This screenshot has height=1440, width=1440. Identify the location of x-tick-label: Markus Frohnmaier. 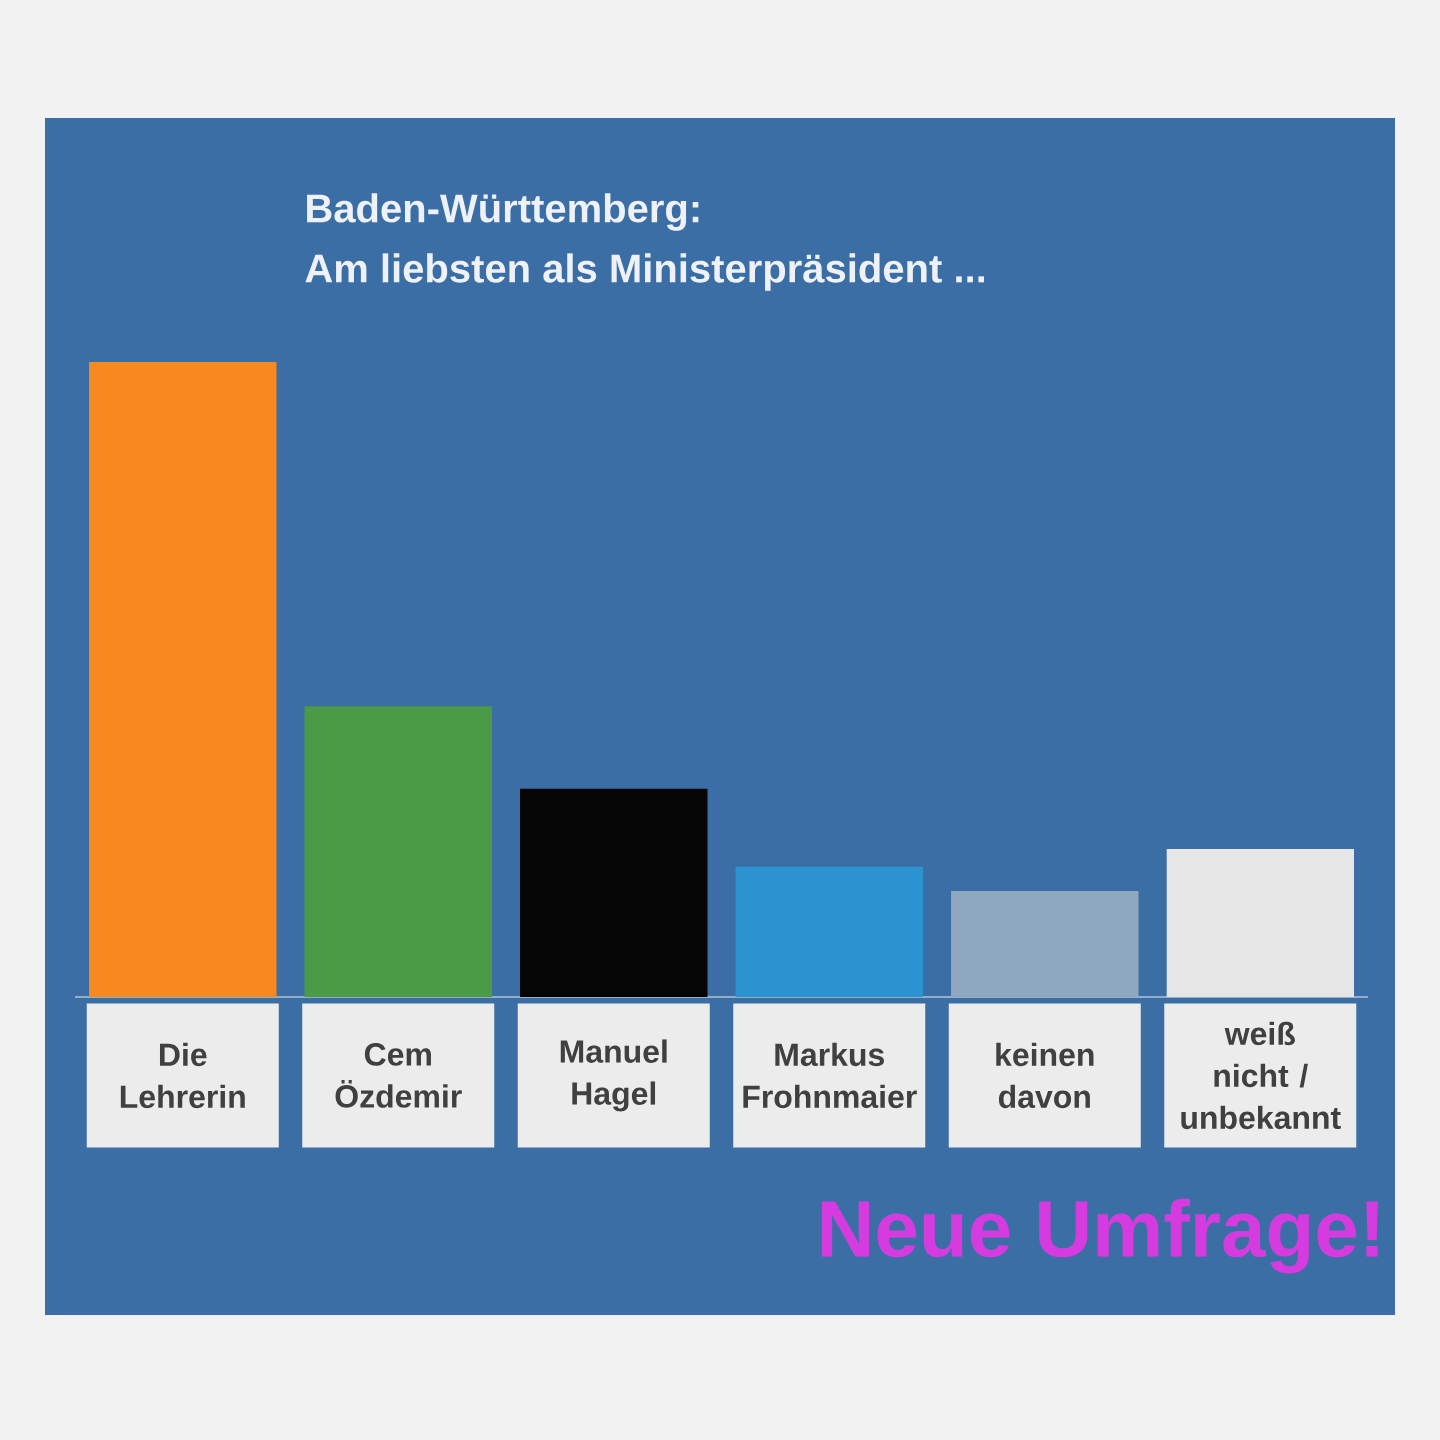
(830, 1075).